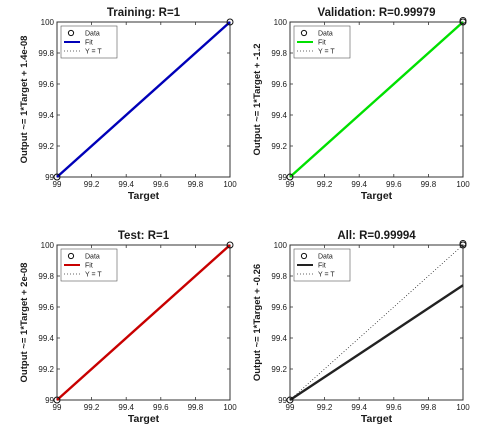 The height and width of the screenshot is (437, 480). What do you see at coordinates (376, 236) in the screenshot?
I see `panel-title: All: R=0.99994` at bounding box center [376, 236].